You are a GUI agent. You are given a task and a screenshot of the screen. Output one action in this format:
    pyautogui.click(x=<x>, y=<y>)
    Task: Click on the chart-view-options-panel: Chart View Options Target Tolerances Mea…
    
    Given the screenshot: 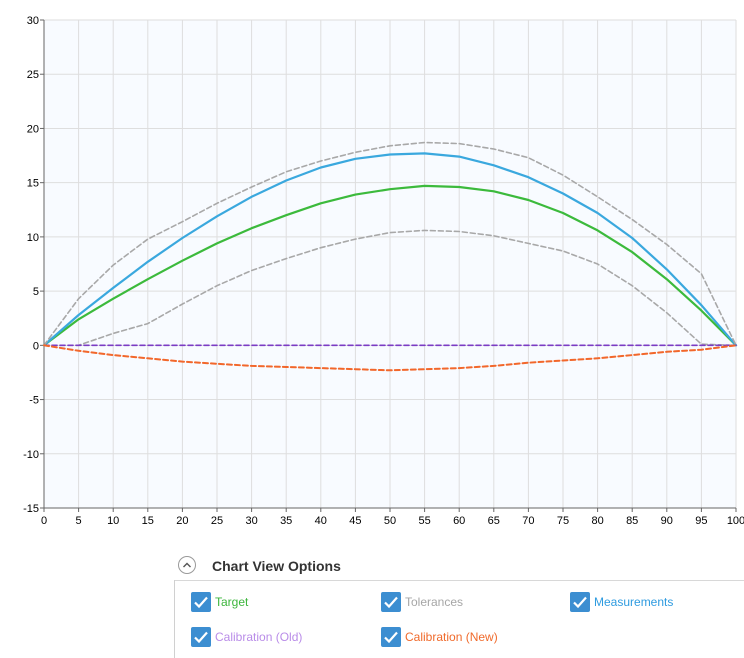 What is the action you would take?
    pyautogui.click(x=459, y=605)
    